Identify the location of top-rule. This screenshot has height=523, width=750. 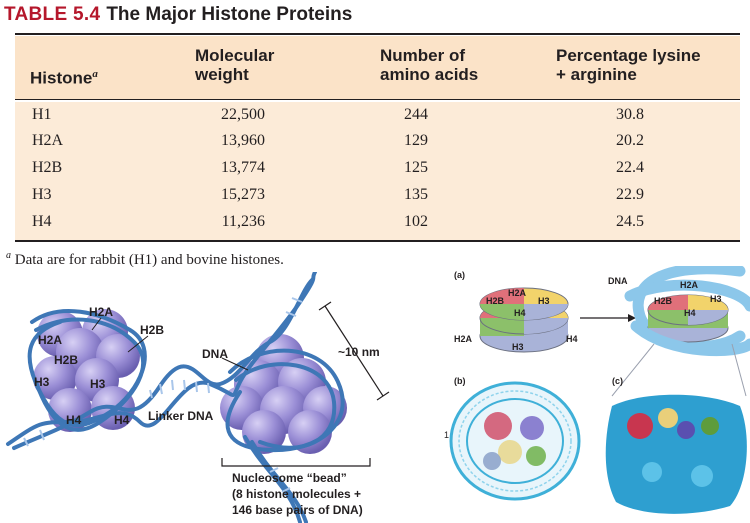
(377, 34).